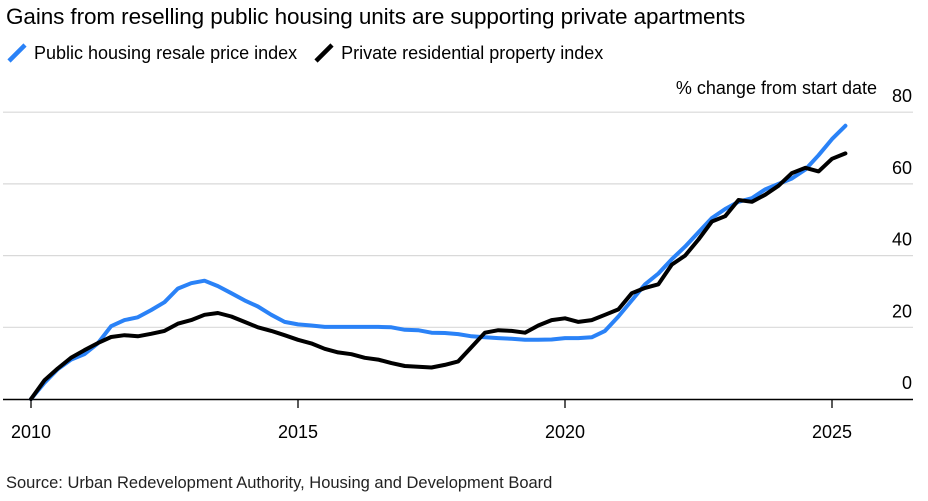 Image resolution: width=928 pixels, height=501 pixels. What do you see at coordinates (458, 420) in the screenshot?
I see `x-axis: 2010 2015 2020 2025` at bounding box center [458, 420].